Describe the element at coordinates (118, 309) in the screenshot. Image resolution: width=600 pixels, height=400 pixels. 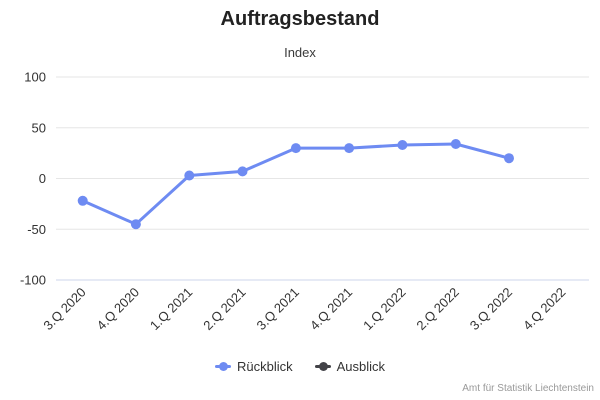
I see `x-axis-label: 4.Q 2020` at that location.